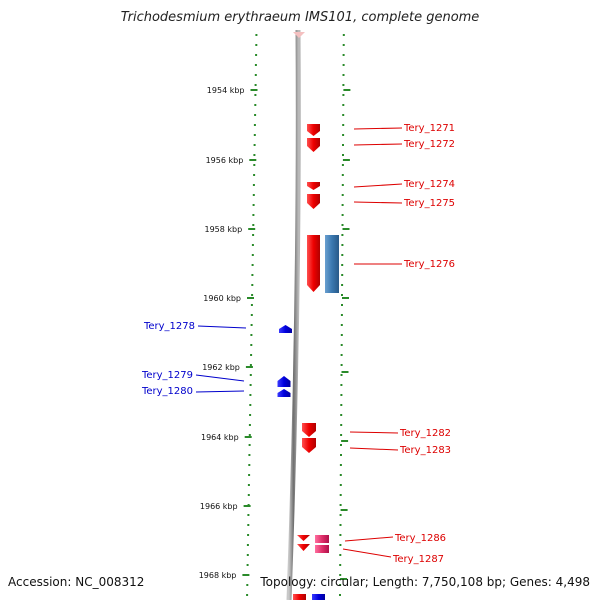 The width and height of the screenshot is (600, 600). Describe the element at coordinates (313, 145) in the screenshot. I see `gene-tery-1272-shape` at that location.